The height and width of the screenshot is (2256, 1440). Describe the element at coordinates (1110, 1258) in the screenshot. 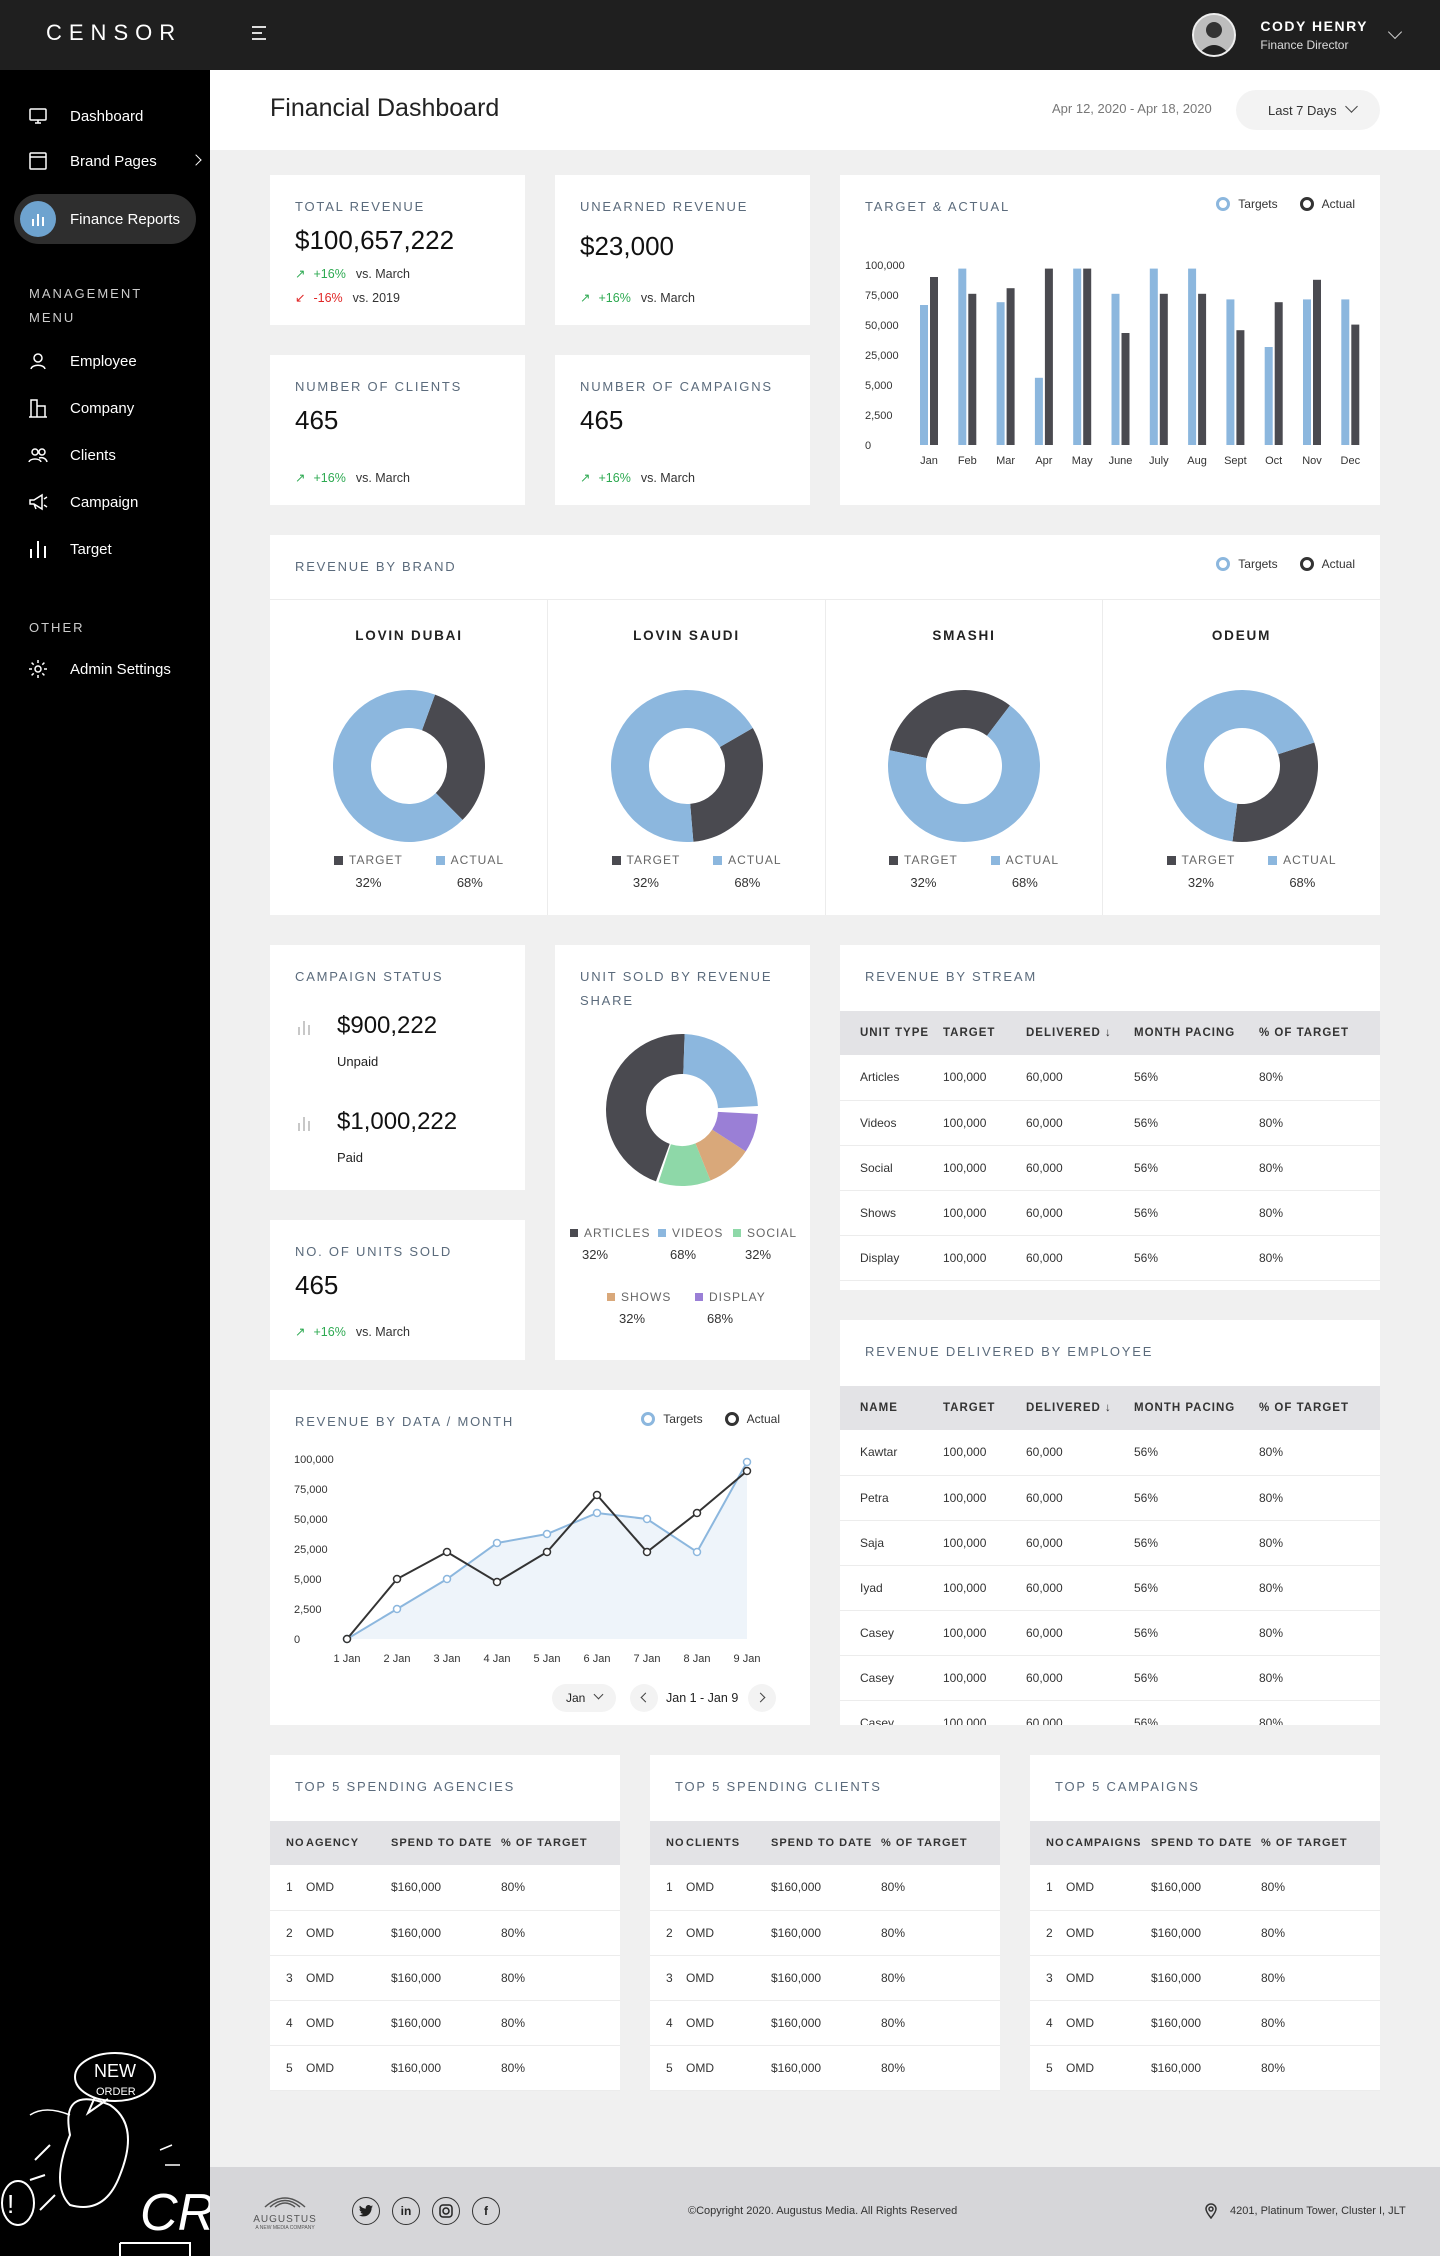

I see `table-row: Display 100,000 60,000 56% 80%` at that location.